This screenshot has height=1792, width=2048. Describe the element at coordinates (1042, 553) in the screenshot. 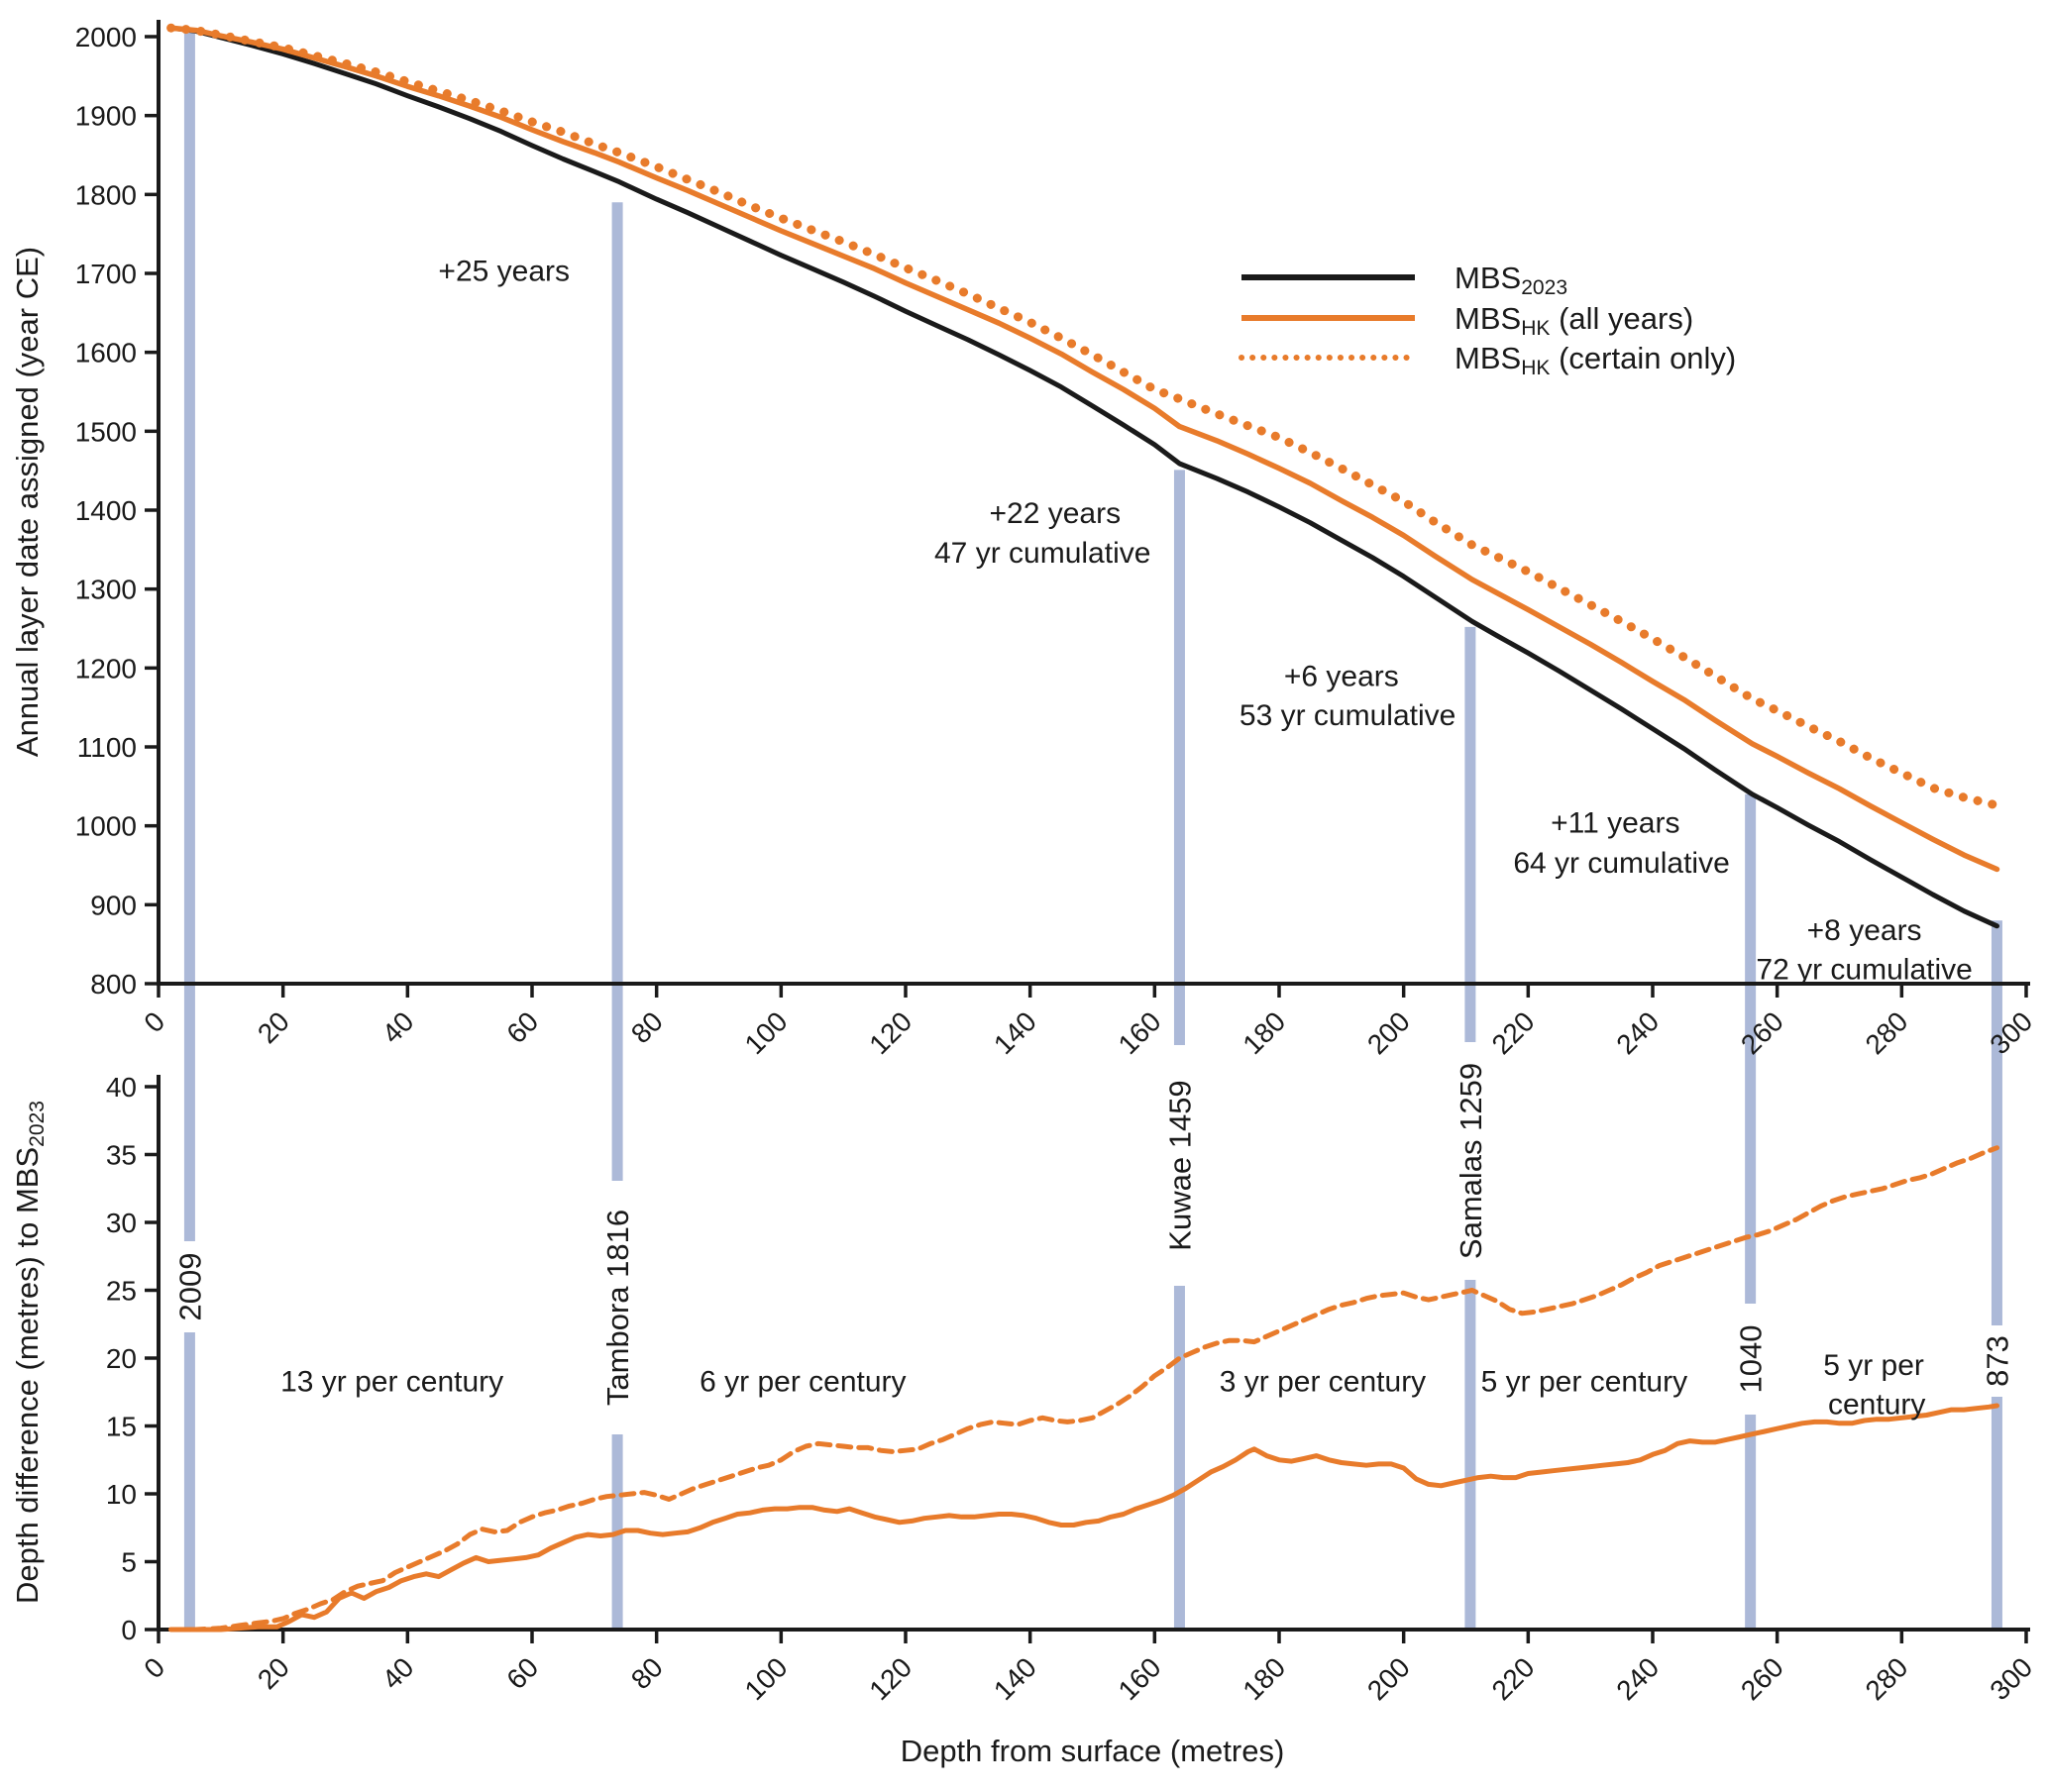

I see `annotation: 47 yr cumulative` at that location.